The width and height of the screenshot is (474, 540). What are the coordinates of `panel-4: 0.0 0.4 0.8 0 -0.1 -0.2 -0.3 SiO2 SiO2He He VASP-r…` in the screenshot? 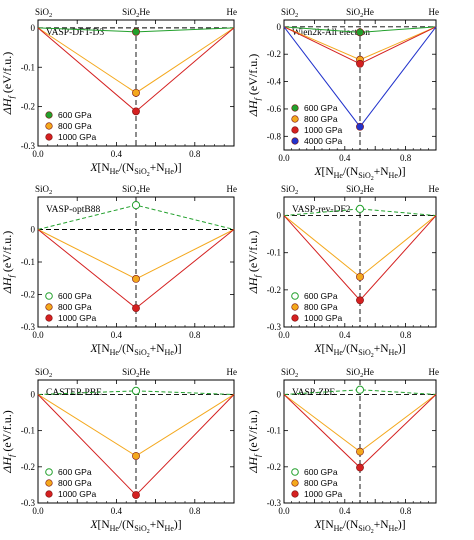 It's located at (342, 271).